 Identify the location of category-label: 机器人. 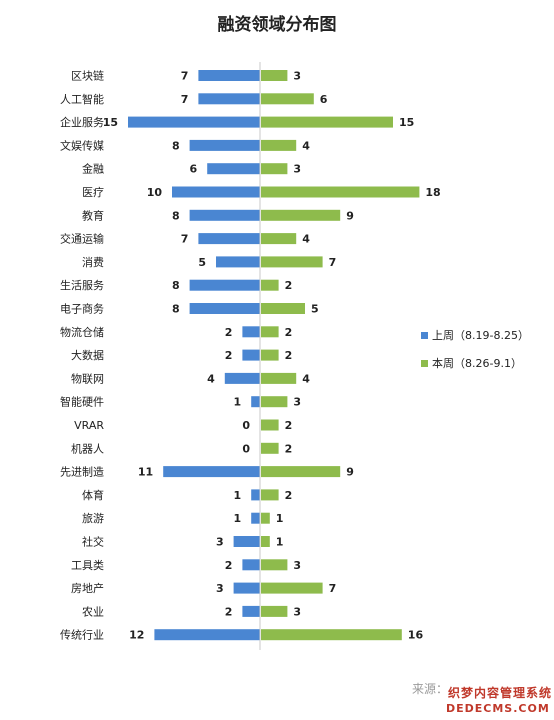
(87, 448).